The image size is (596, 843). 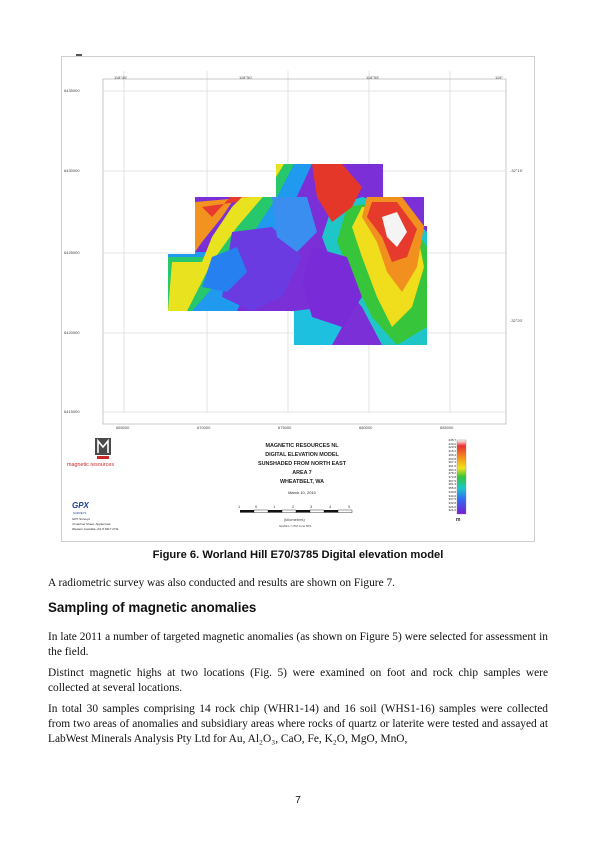 What do you see at coordinates (95, 529) in the screenshot?
I see `gpx-address-line: Western Australia +61 8 9317 2711` at bounding box center [95, 529].